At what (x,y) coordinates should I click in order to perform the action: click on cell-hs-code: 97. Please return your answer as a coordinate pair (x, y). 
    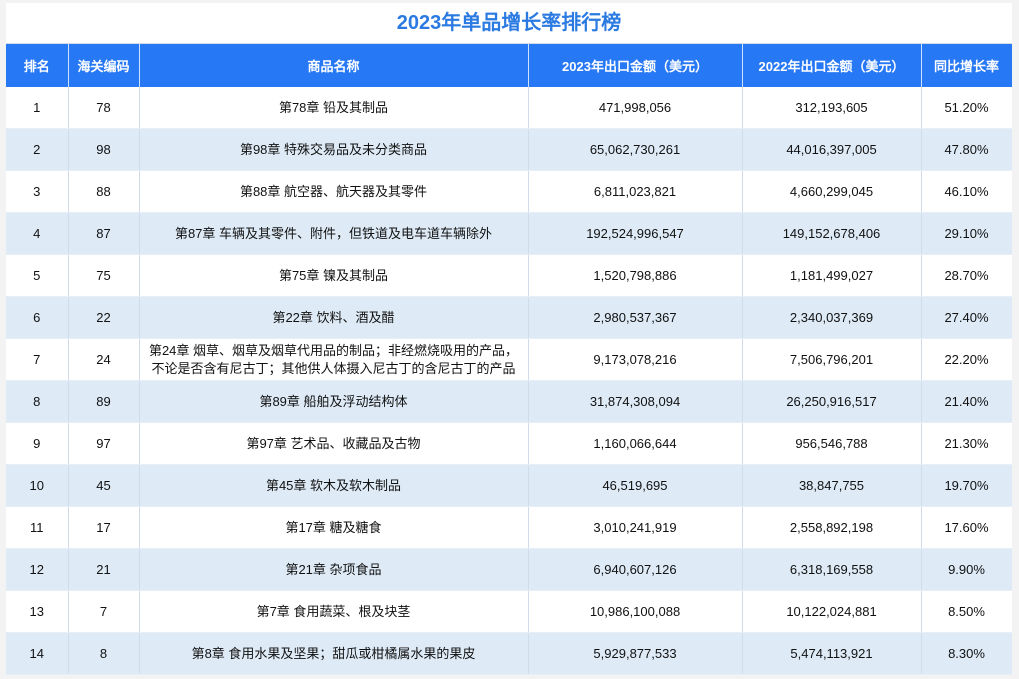
    Looking at the image, I should click on (104, 443).